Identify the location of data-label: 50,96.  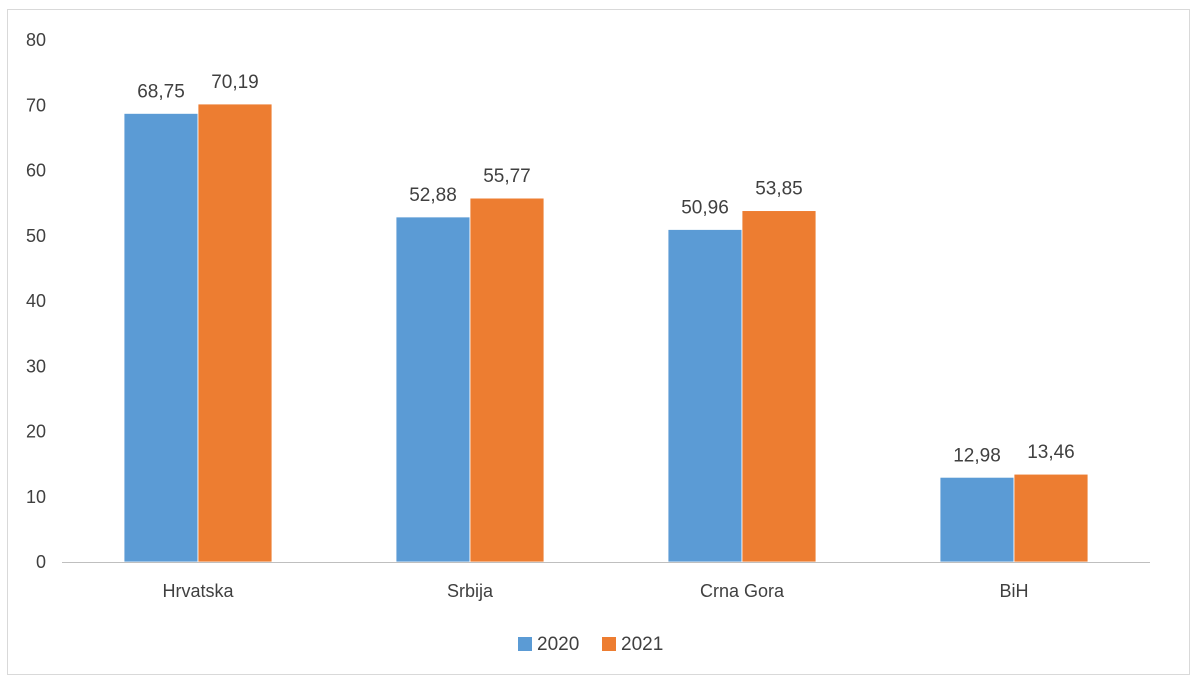
(705, 207).